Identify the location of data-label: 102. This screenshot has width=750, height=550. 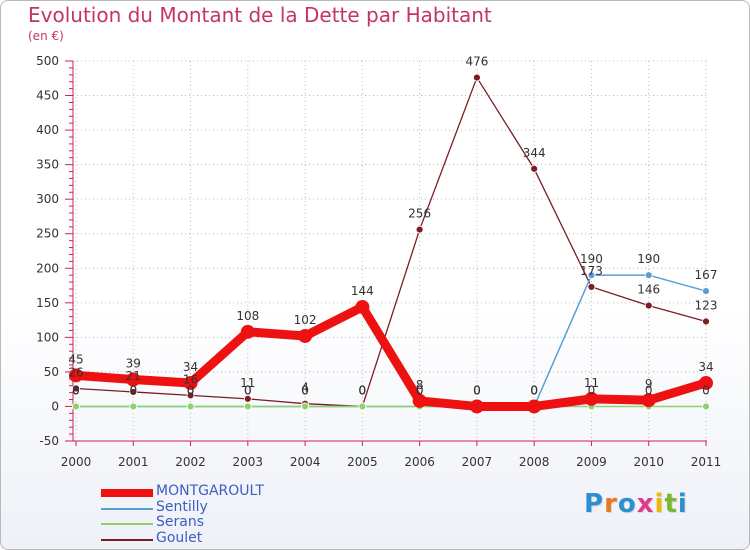
(305, 320).